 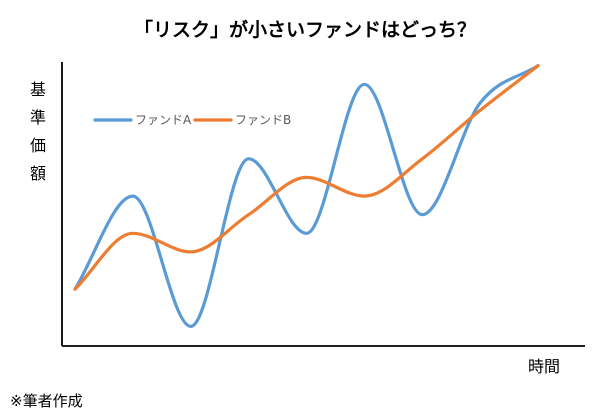 What do you see at coordinates (305, 29) in the screenshot?
I see `chart-title: 「リスク」が小さいファンドはどっち？` at bounding box center [305, 29].